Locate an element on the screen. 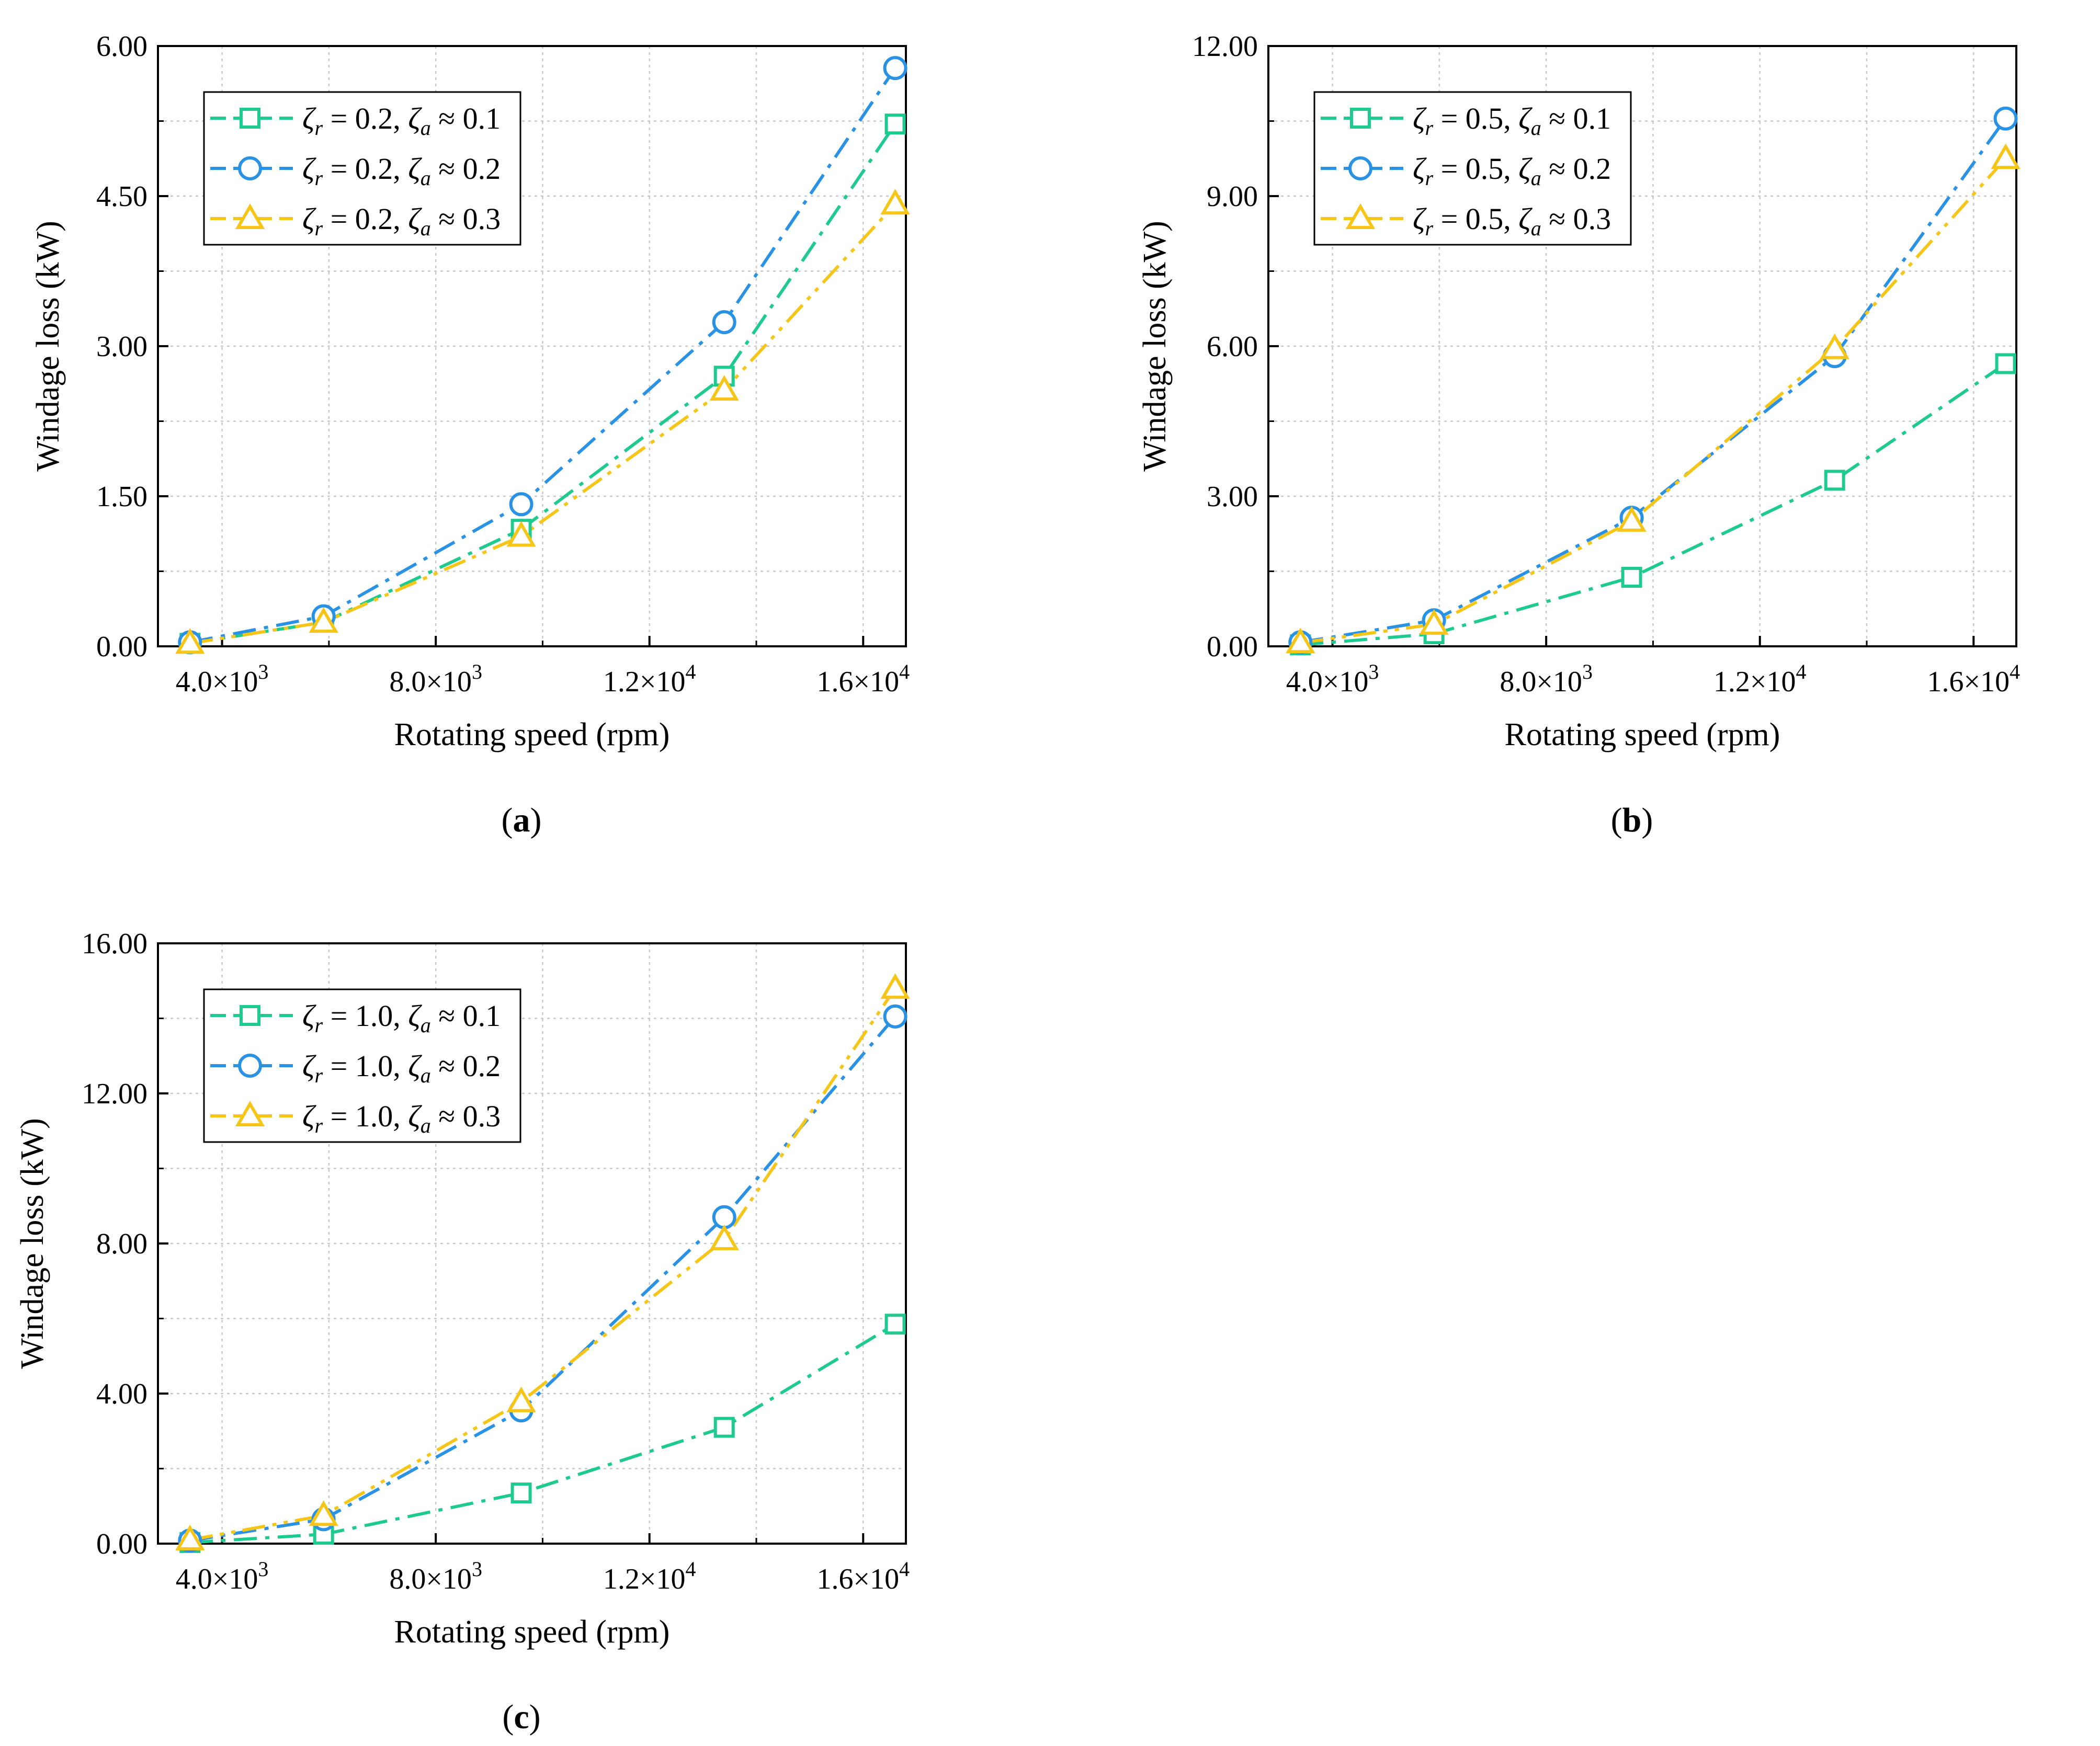 Image resolution: width=2100 pixels, height=1746 pixels. panel-c-legend-sub: r is located at coordinates (318, 1025).